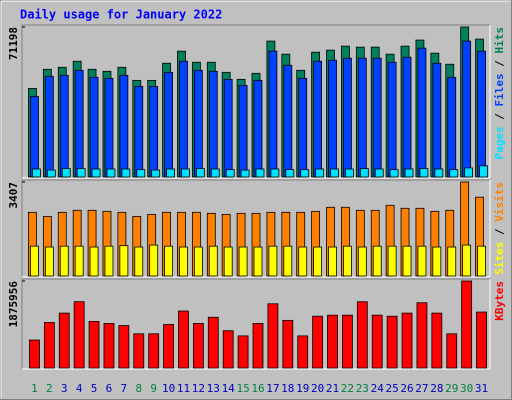  What do you see at coordinates (153, 388) in the screenshot?
I see `x-tick-label: 9` at bounding box center [153, 388].